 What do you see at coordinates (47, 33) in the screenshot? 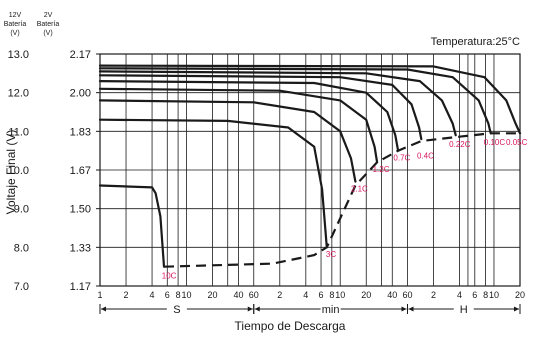
I see `y-header-2v-line3: (V)` at bounding box center [47, 33].